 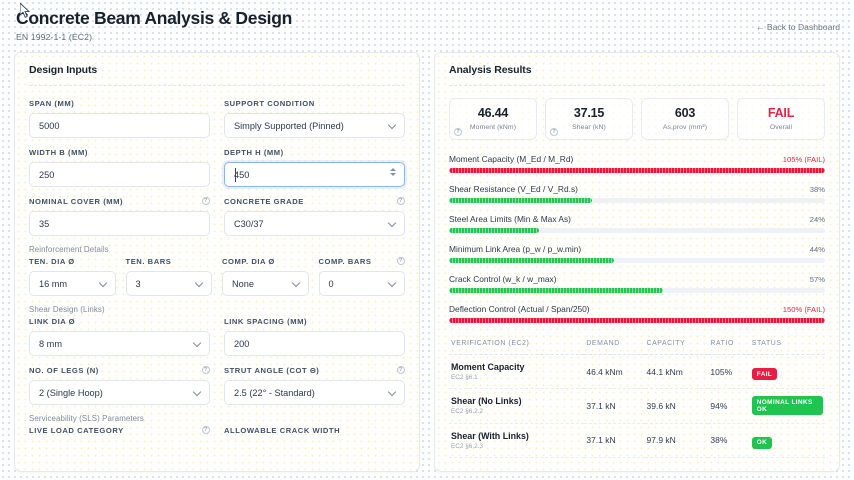 What do you see at coordinates (393, 175) in the screenshot?
I see `spinner-down-icon` at bounding box center [393, 175].